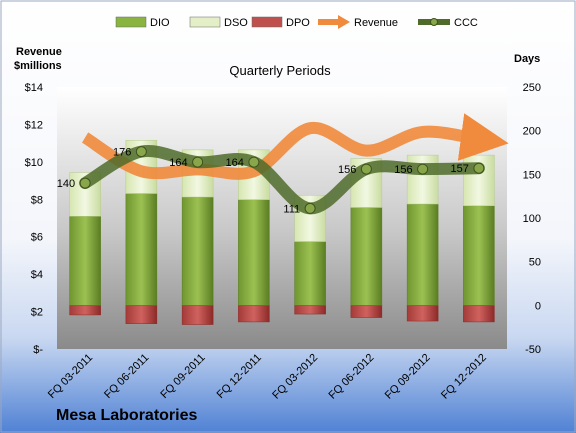  I want to click on right-axis-ticks: -50 0 50 100 150 200 250, so click(532, 219).